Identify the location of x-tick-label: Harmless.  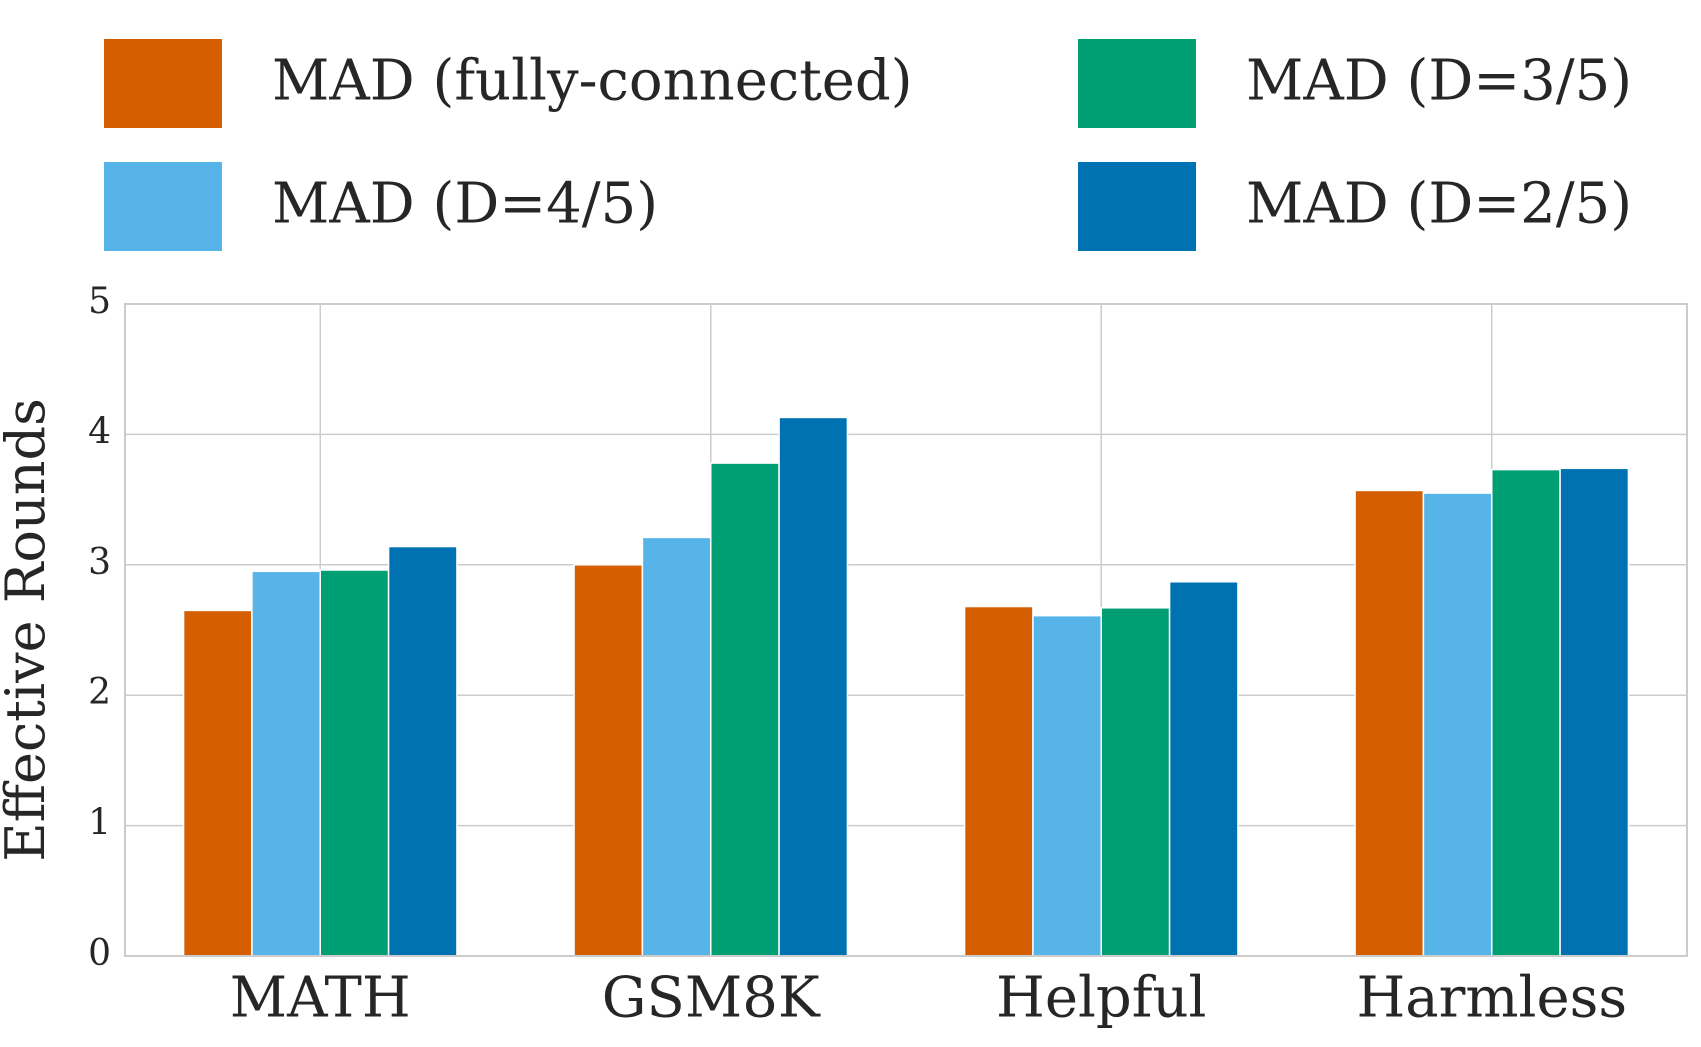
(1491, 998).